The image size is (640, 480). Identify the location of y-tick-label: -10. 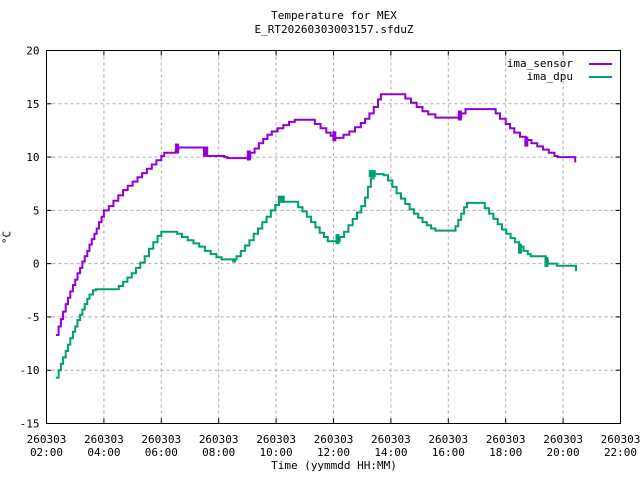
(30, 370).